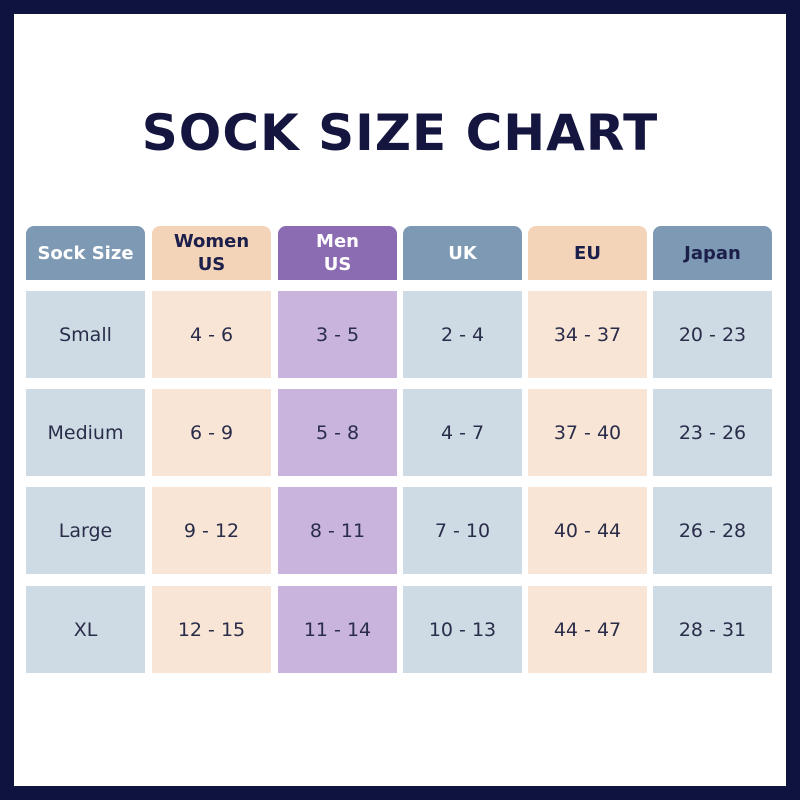 This screenshot has height=800, width=800. Describe the element at coordinates (85, 530) in the screenshot. I see `table-cell: Large` at that location.